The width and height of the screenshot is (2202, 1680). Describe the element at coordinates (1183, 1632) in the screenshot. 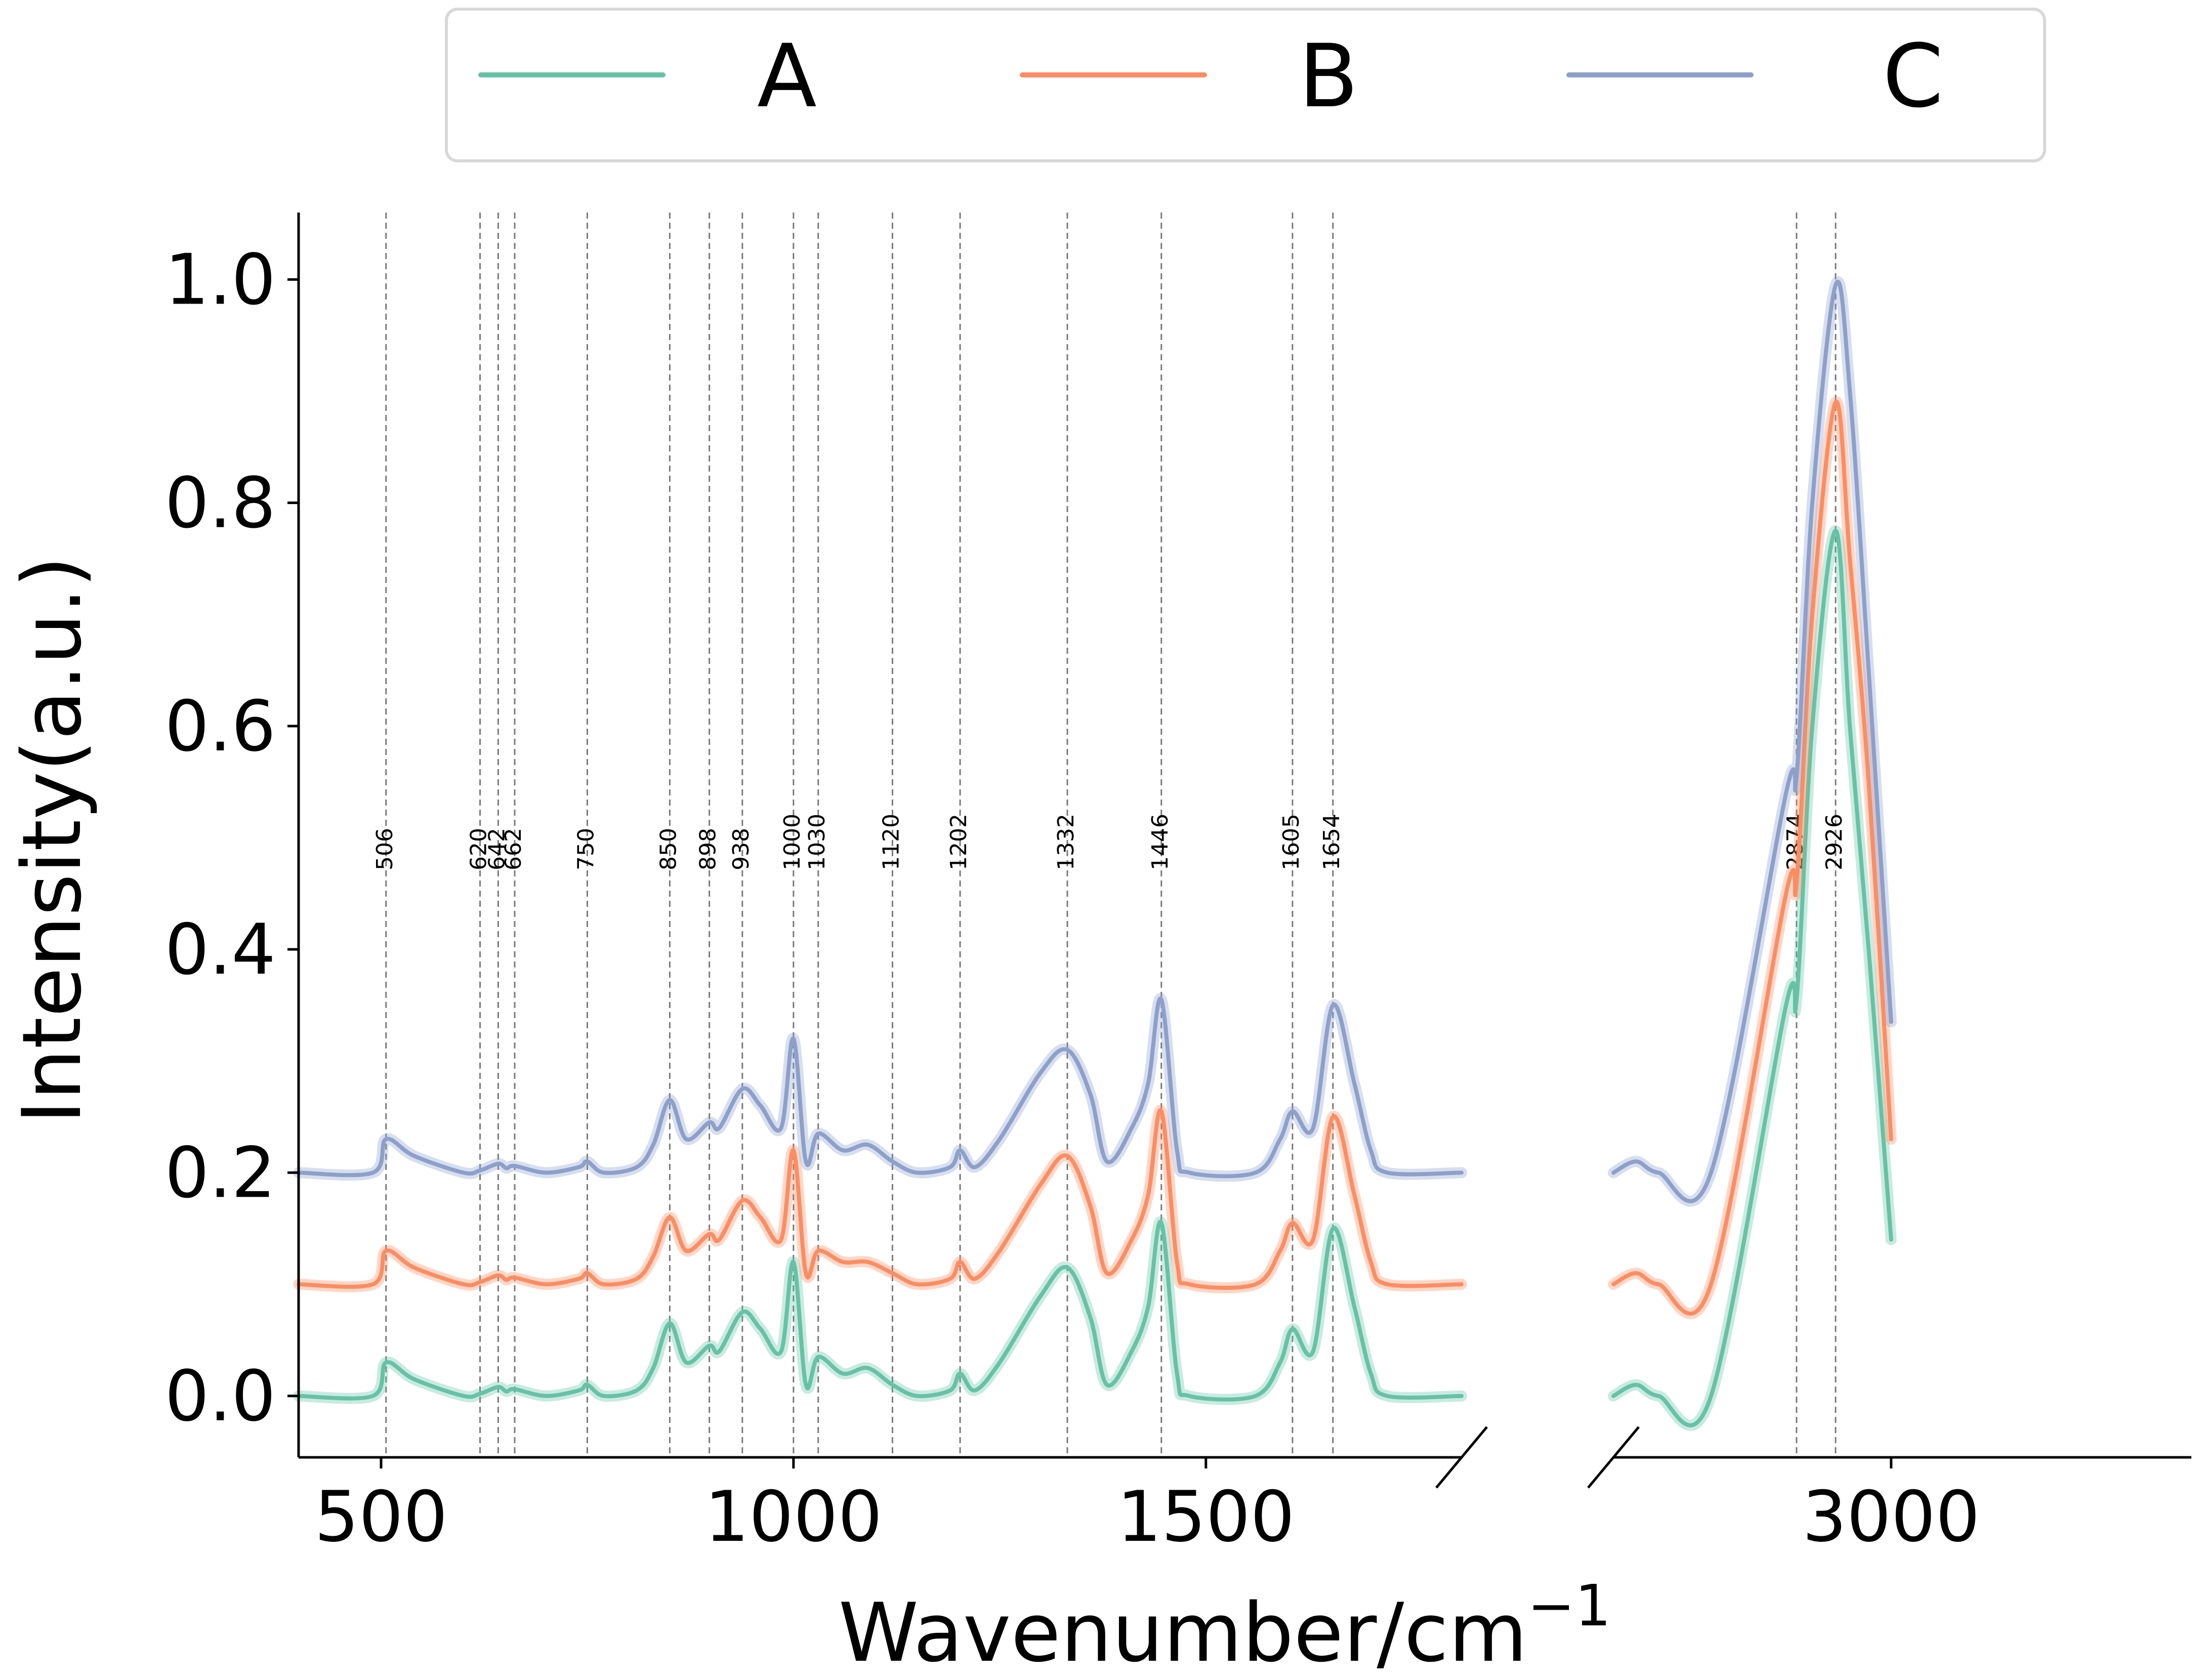

I see `x-axis-title-main: Wavenumber/cm` at that location.